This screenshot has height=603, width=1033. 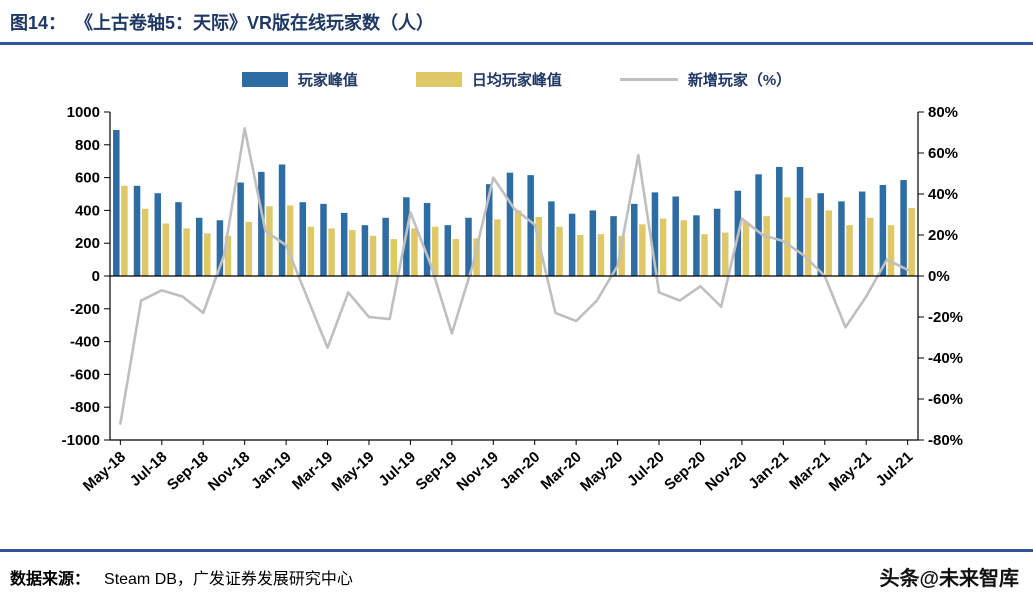 What do you see at coordinates (949, 579) in the screenshot?
I see `watermark-logo: 头条@未来智库` at bounding box center [949, 579].